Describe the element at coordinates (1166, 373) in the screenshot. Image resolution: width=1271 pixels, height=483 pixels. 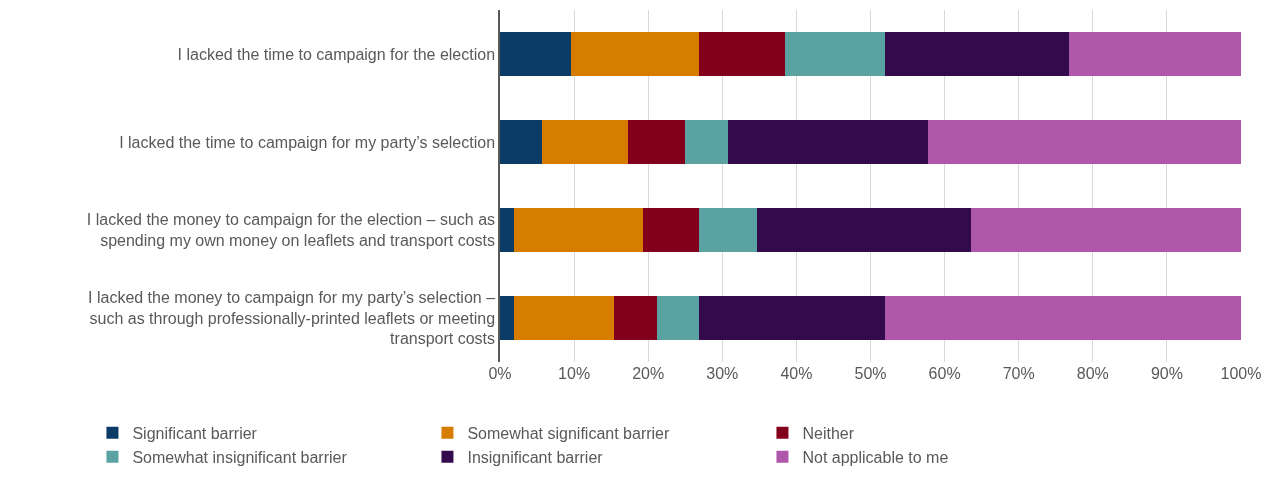
I see `x-tick-label: 90%` at that location.